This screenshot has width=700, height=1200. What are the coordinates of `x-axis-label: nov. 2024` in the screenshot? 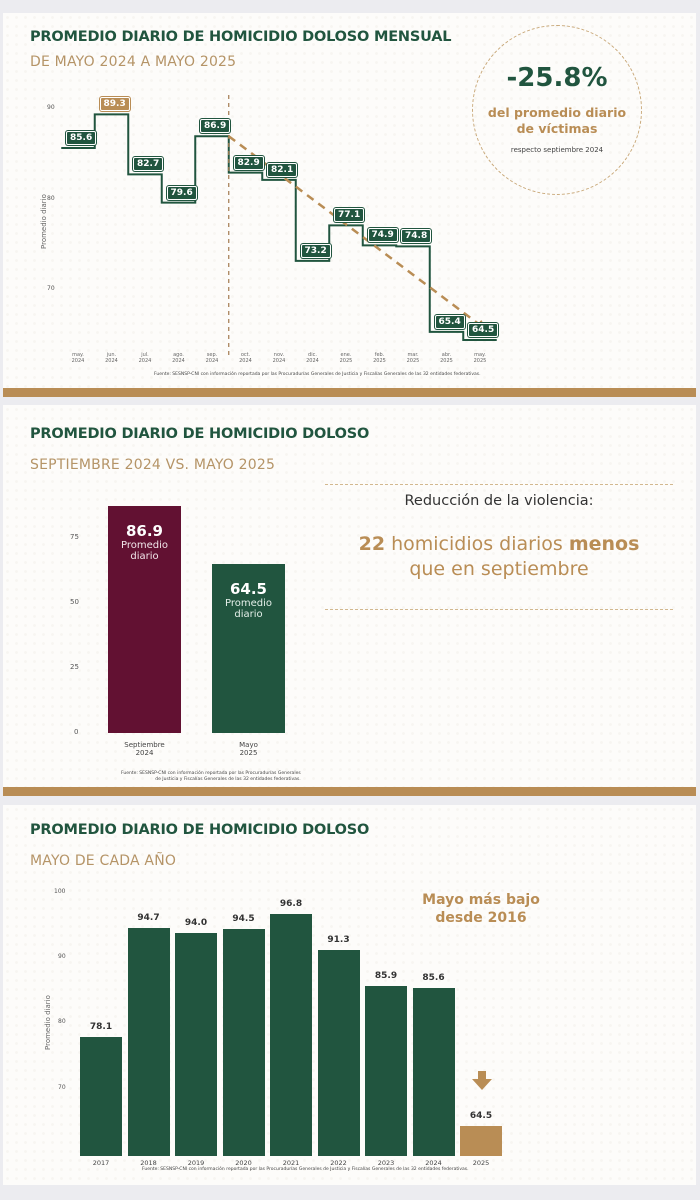 It's located at (279, 358).